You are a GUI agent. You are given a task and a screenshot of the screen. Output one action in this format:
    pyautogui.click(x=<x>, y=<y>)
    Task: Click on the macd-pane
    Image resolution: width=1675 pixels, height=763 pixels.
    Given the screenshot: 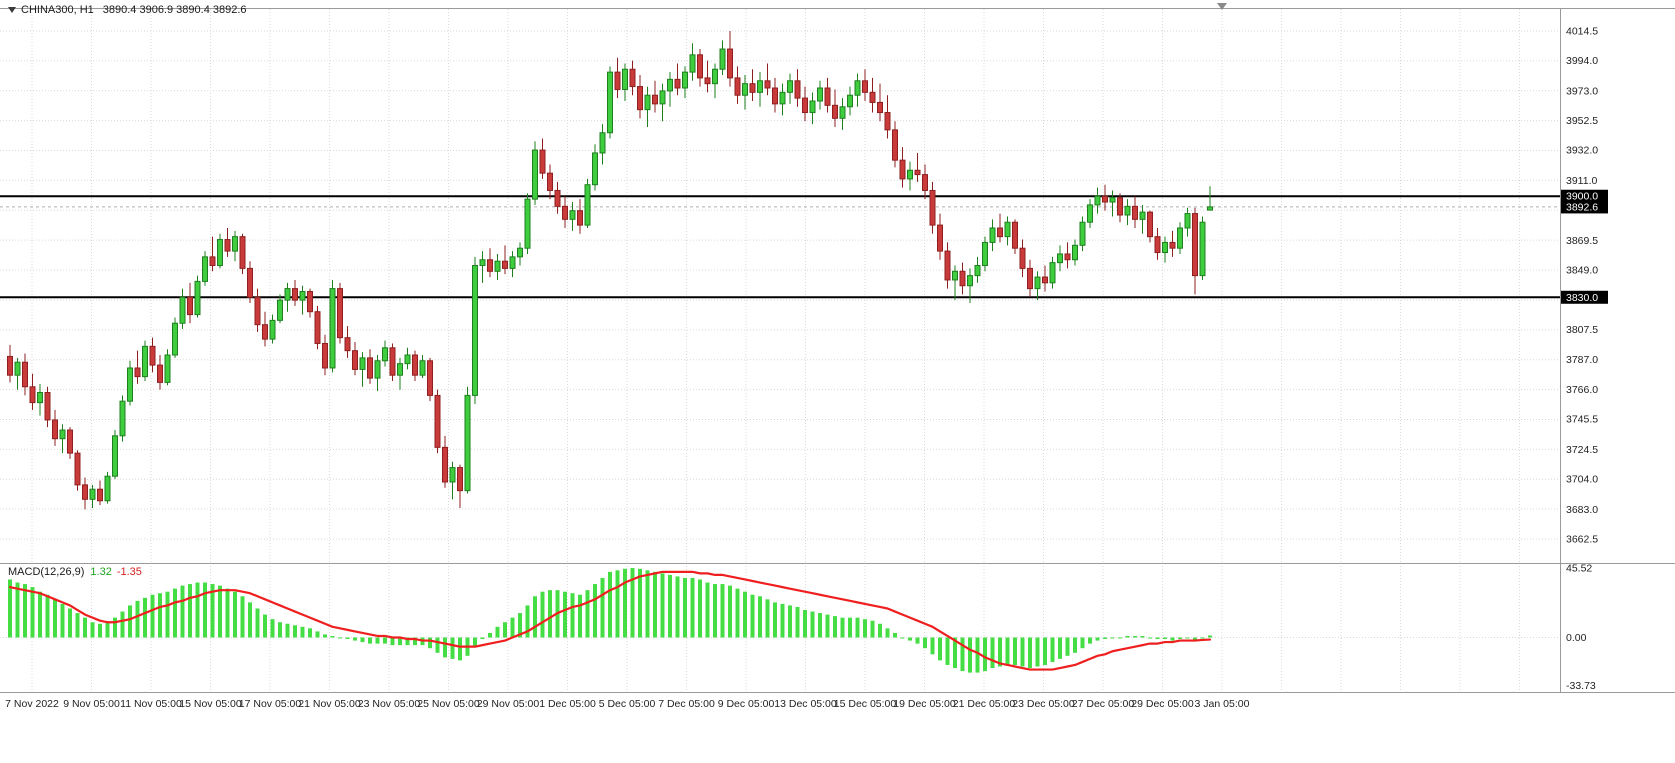 What is the action you would take?
    pyautogui.click(x=610, y=620)
    